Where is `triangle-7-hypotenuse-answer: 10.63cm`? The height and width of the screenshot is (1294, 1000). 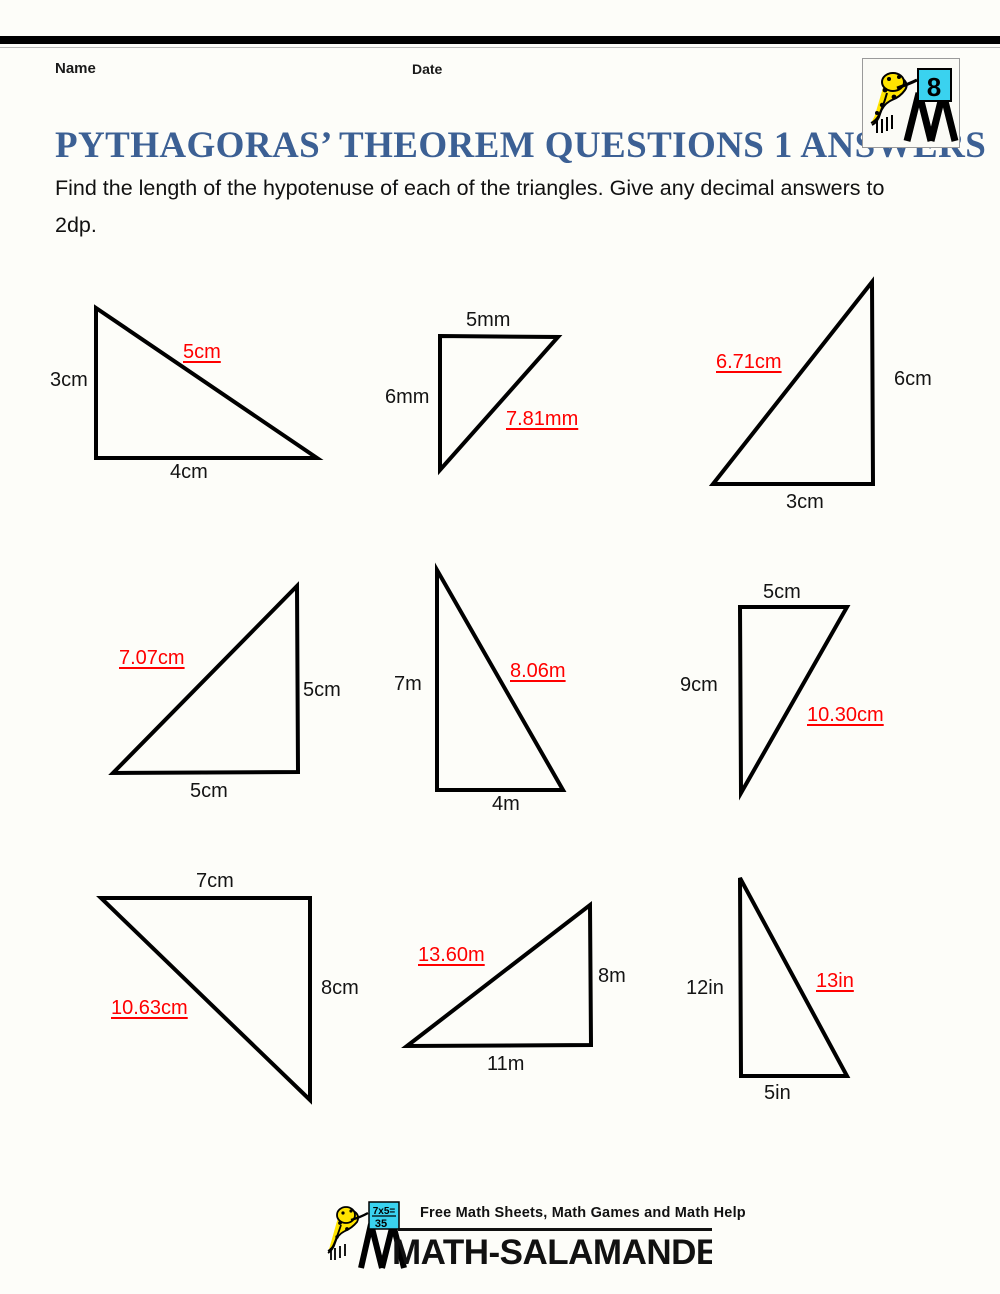 triangle-7-hypotenuse-answer: 10.63cm is located at coordinates (149, 1008).